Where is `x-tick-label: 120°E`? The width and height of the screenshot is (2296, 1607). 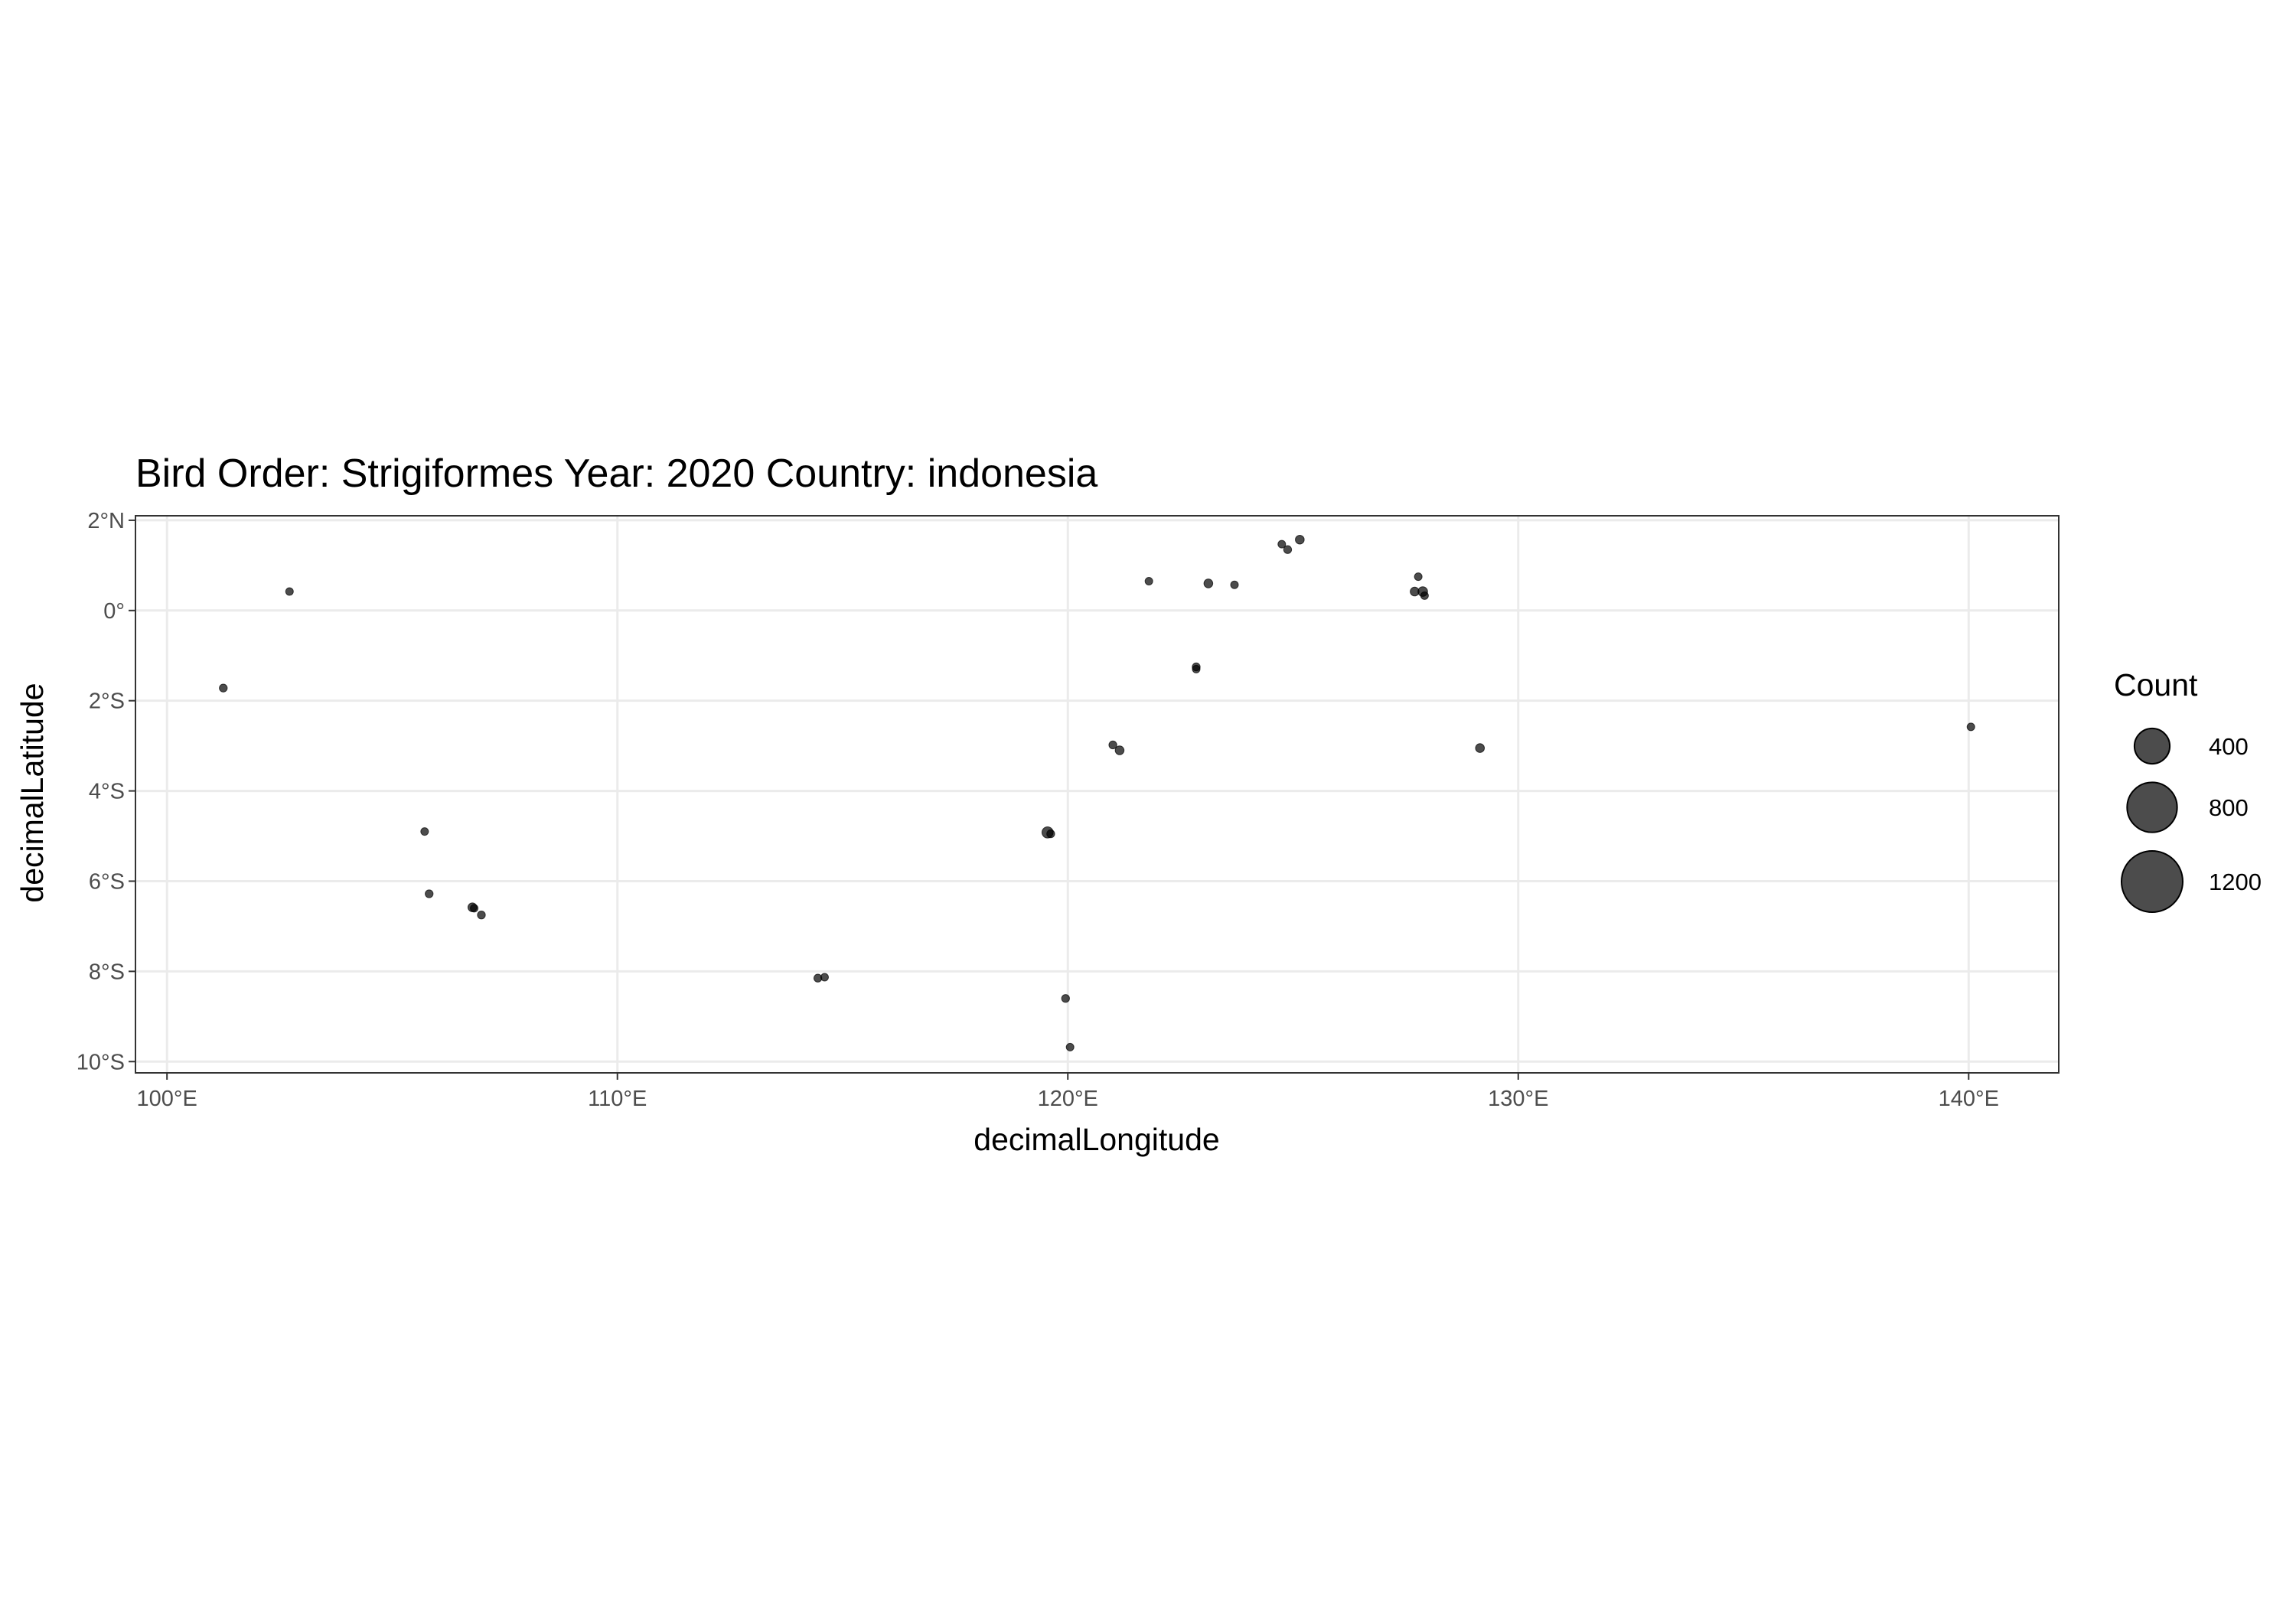 x-tick-label: 120°E is located at coordinates (1068, 1099).